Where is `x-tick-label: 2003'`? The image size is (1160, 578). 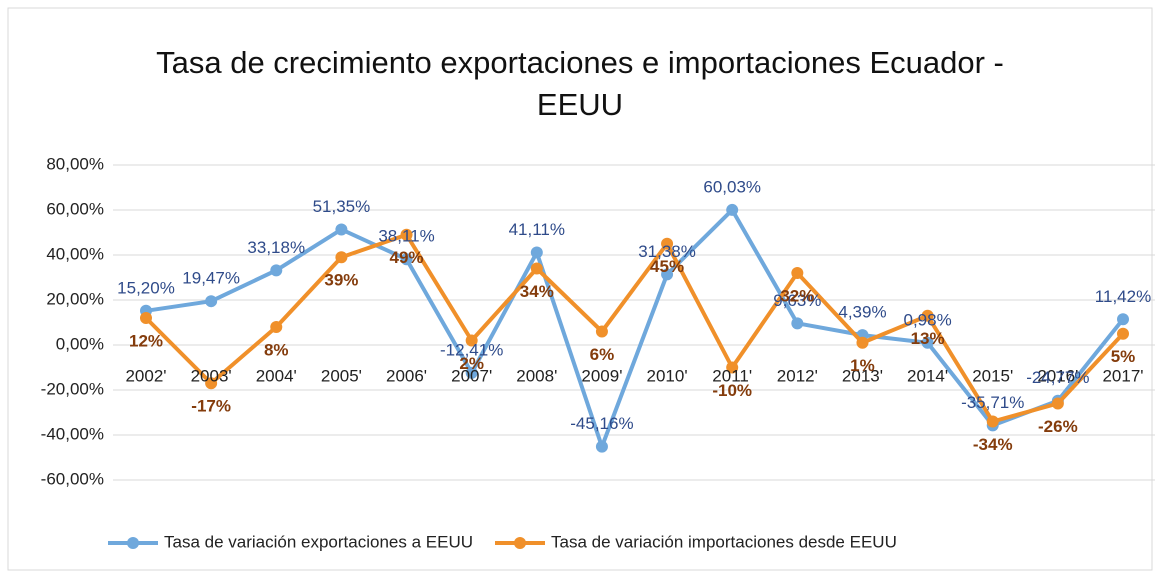 x-tick-label: 2003' is located at coordinates (211, 375).